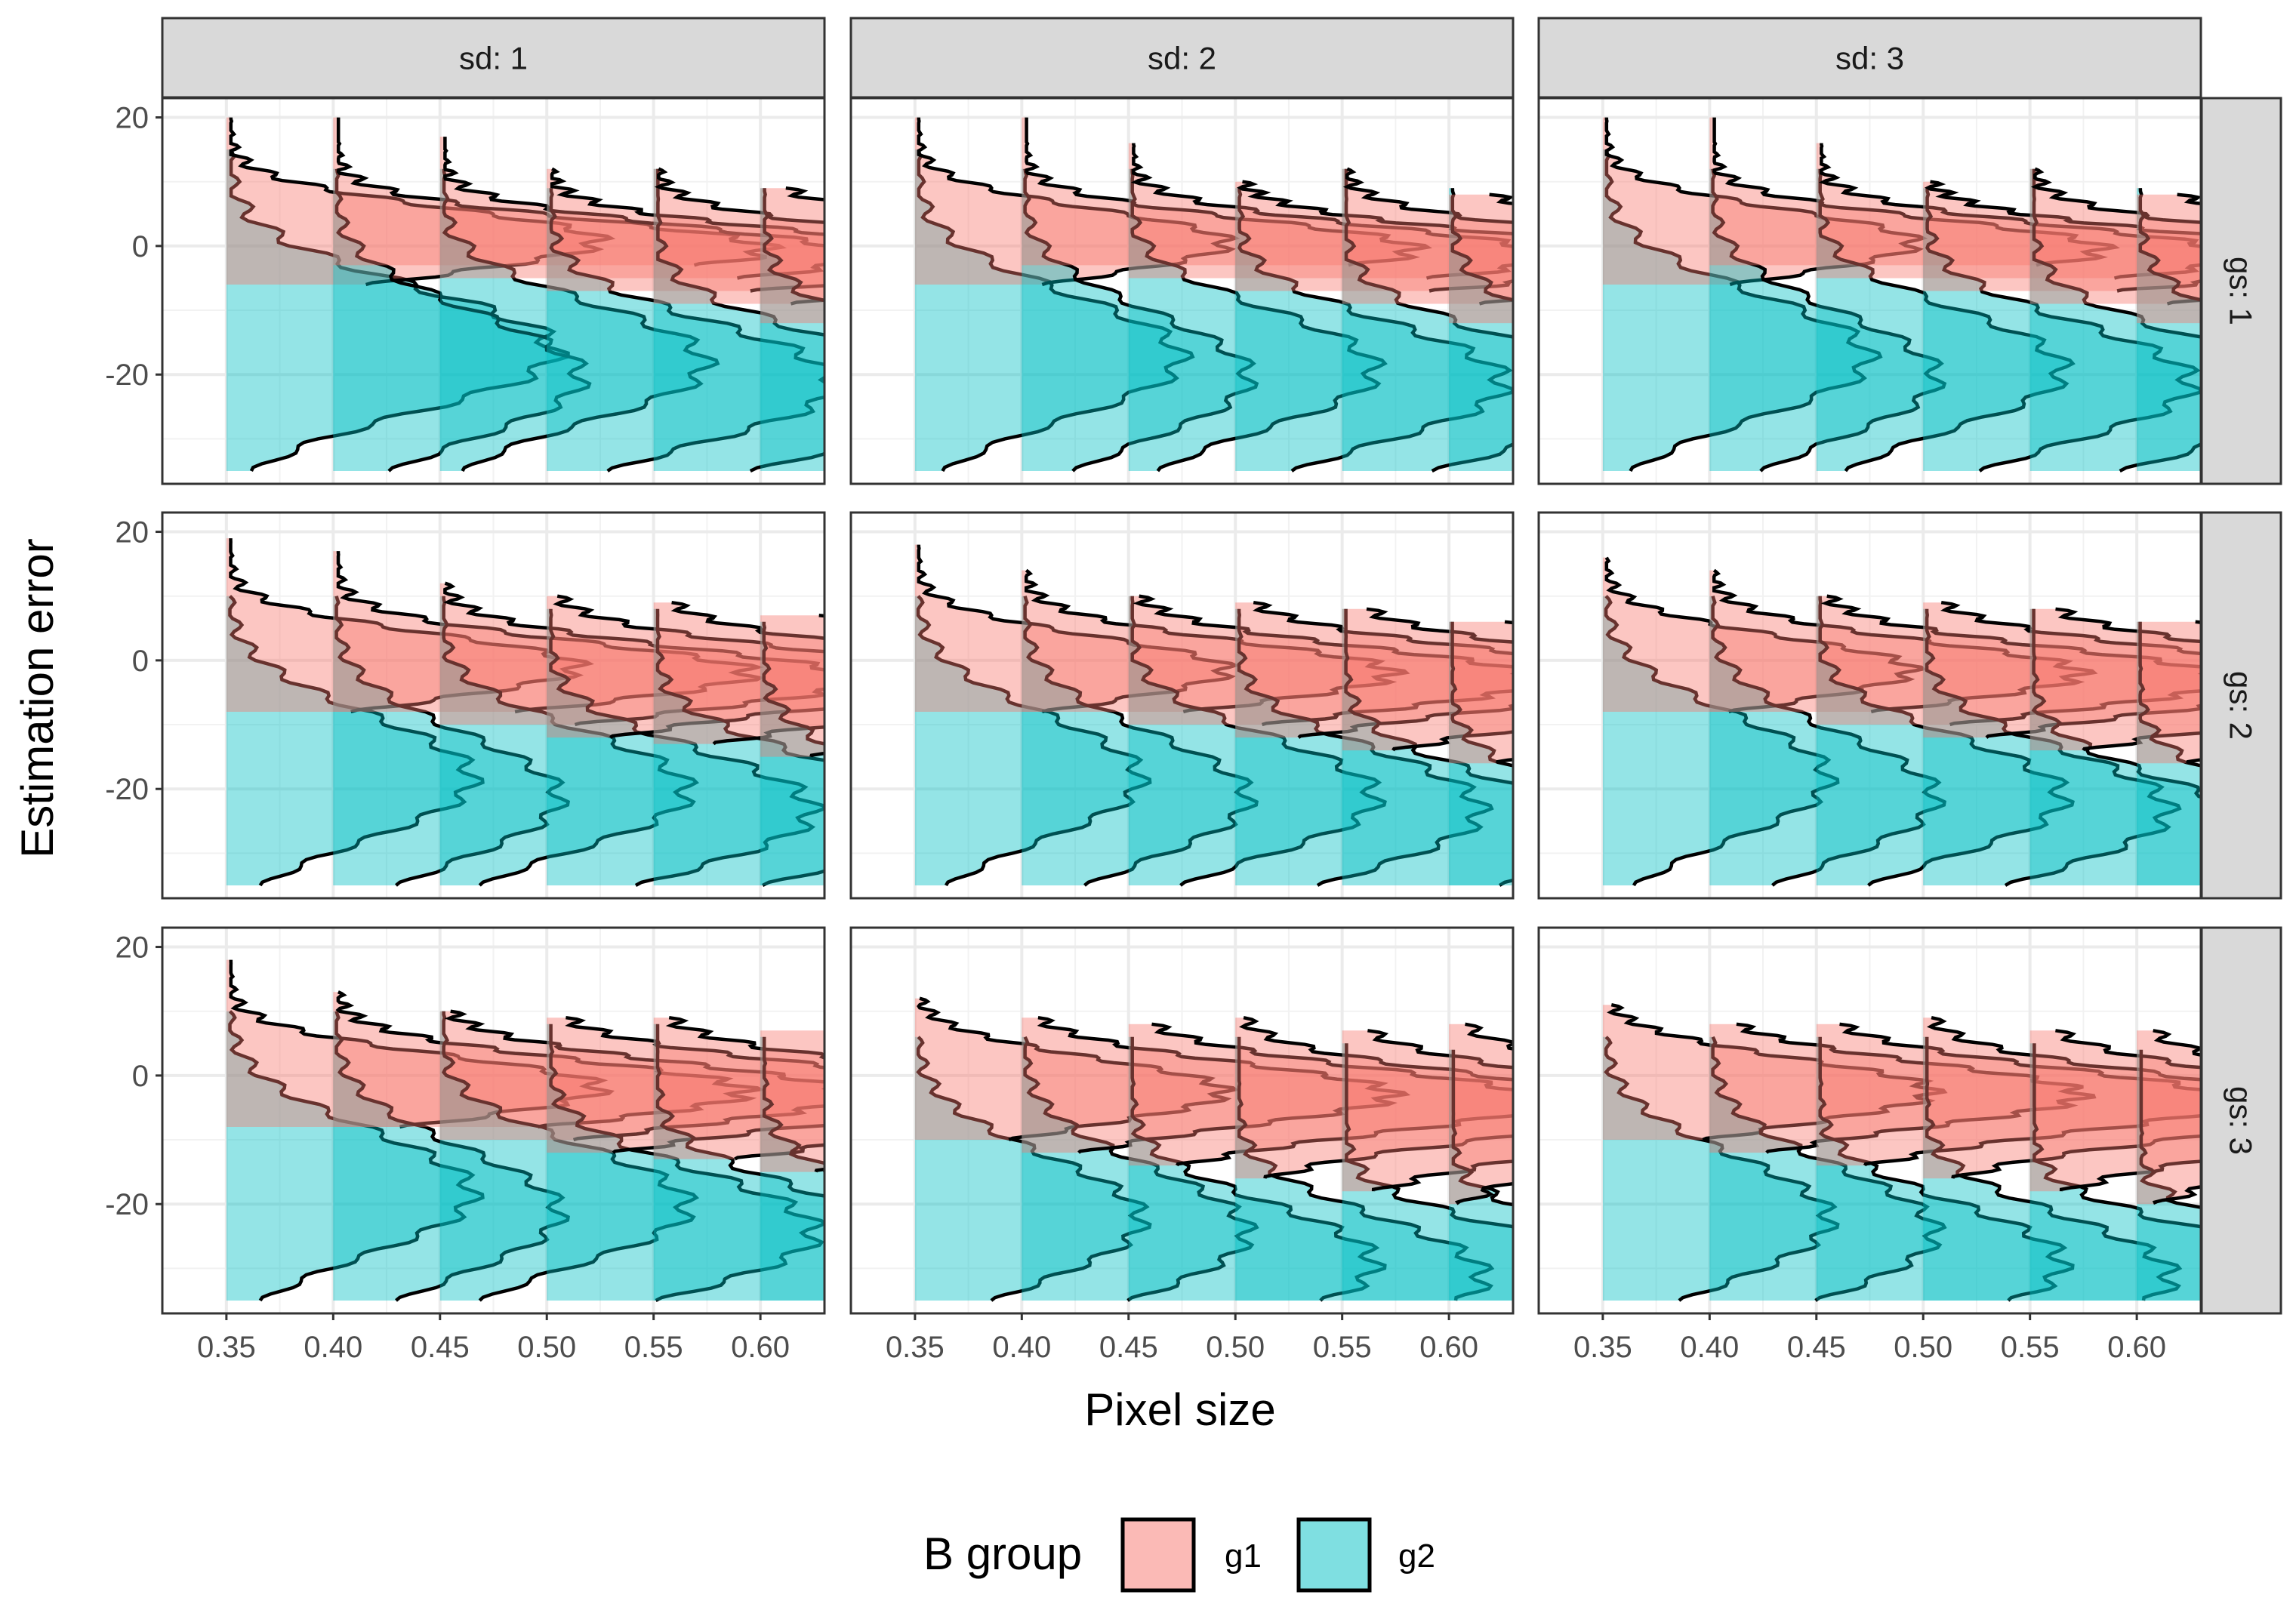 Image resolution: width=2296 pixels, height=1607 pixels. What do you see at coordinates (2241, 291) in the screenshot?
I see `facet-strip-label: gs: 1` at bounding box center [2241, 291].